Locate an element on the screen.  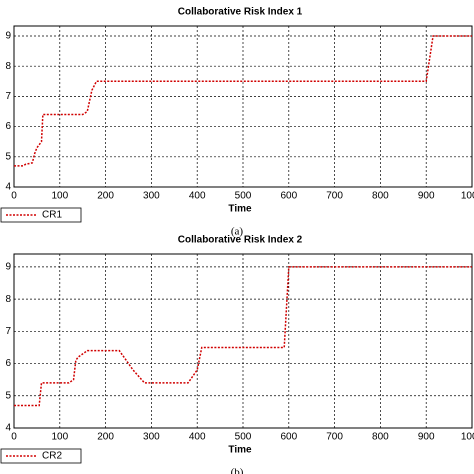
caption: (b) is located at coordinates (237, 470).